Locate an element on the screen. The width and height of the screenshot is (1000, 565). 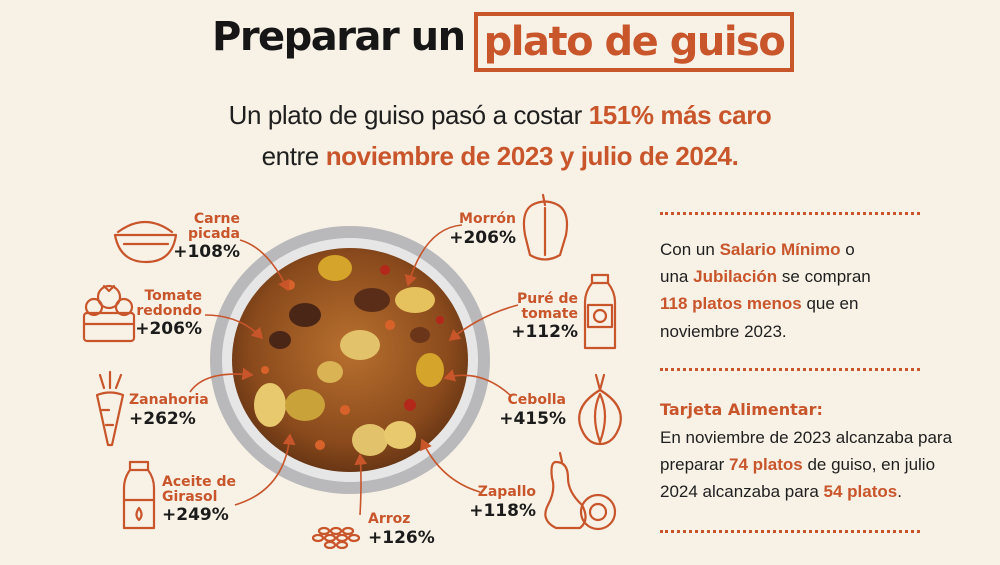
info-highlight: Salario Mínimo is located at coordinates (780, 249).